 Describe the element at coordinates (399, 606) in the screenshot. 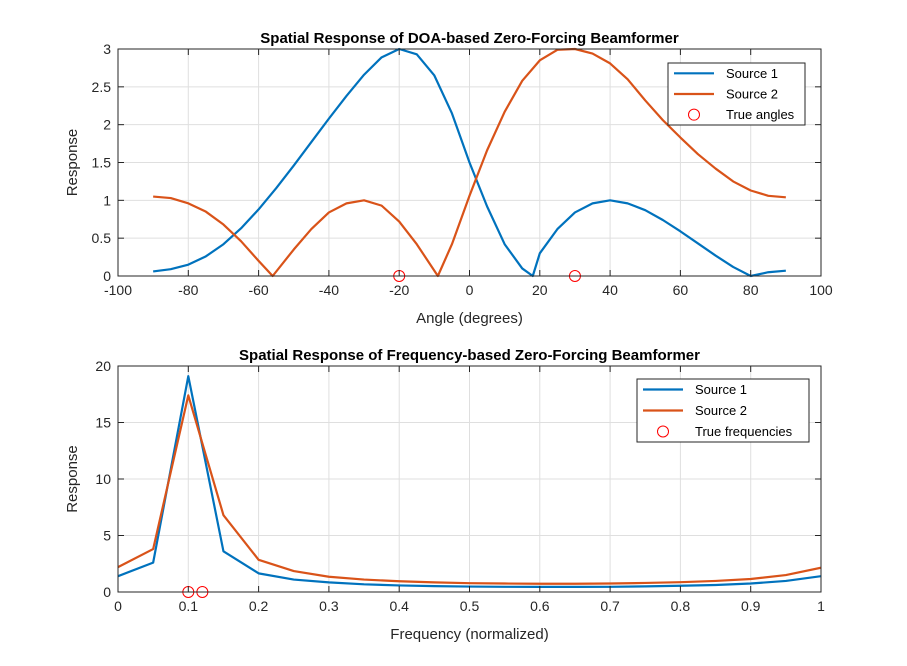

I see `x-tick-label: 0.4` at that location.